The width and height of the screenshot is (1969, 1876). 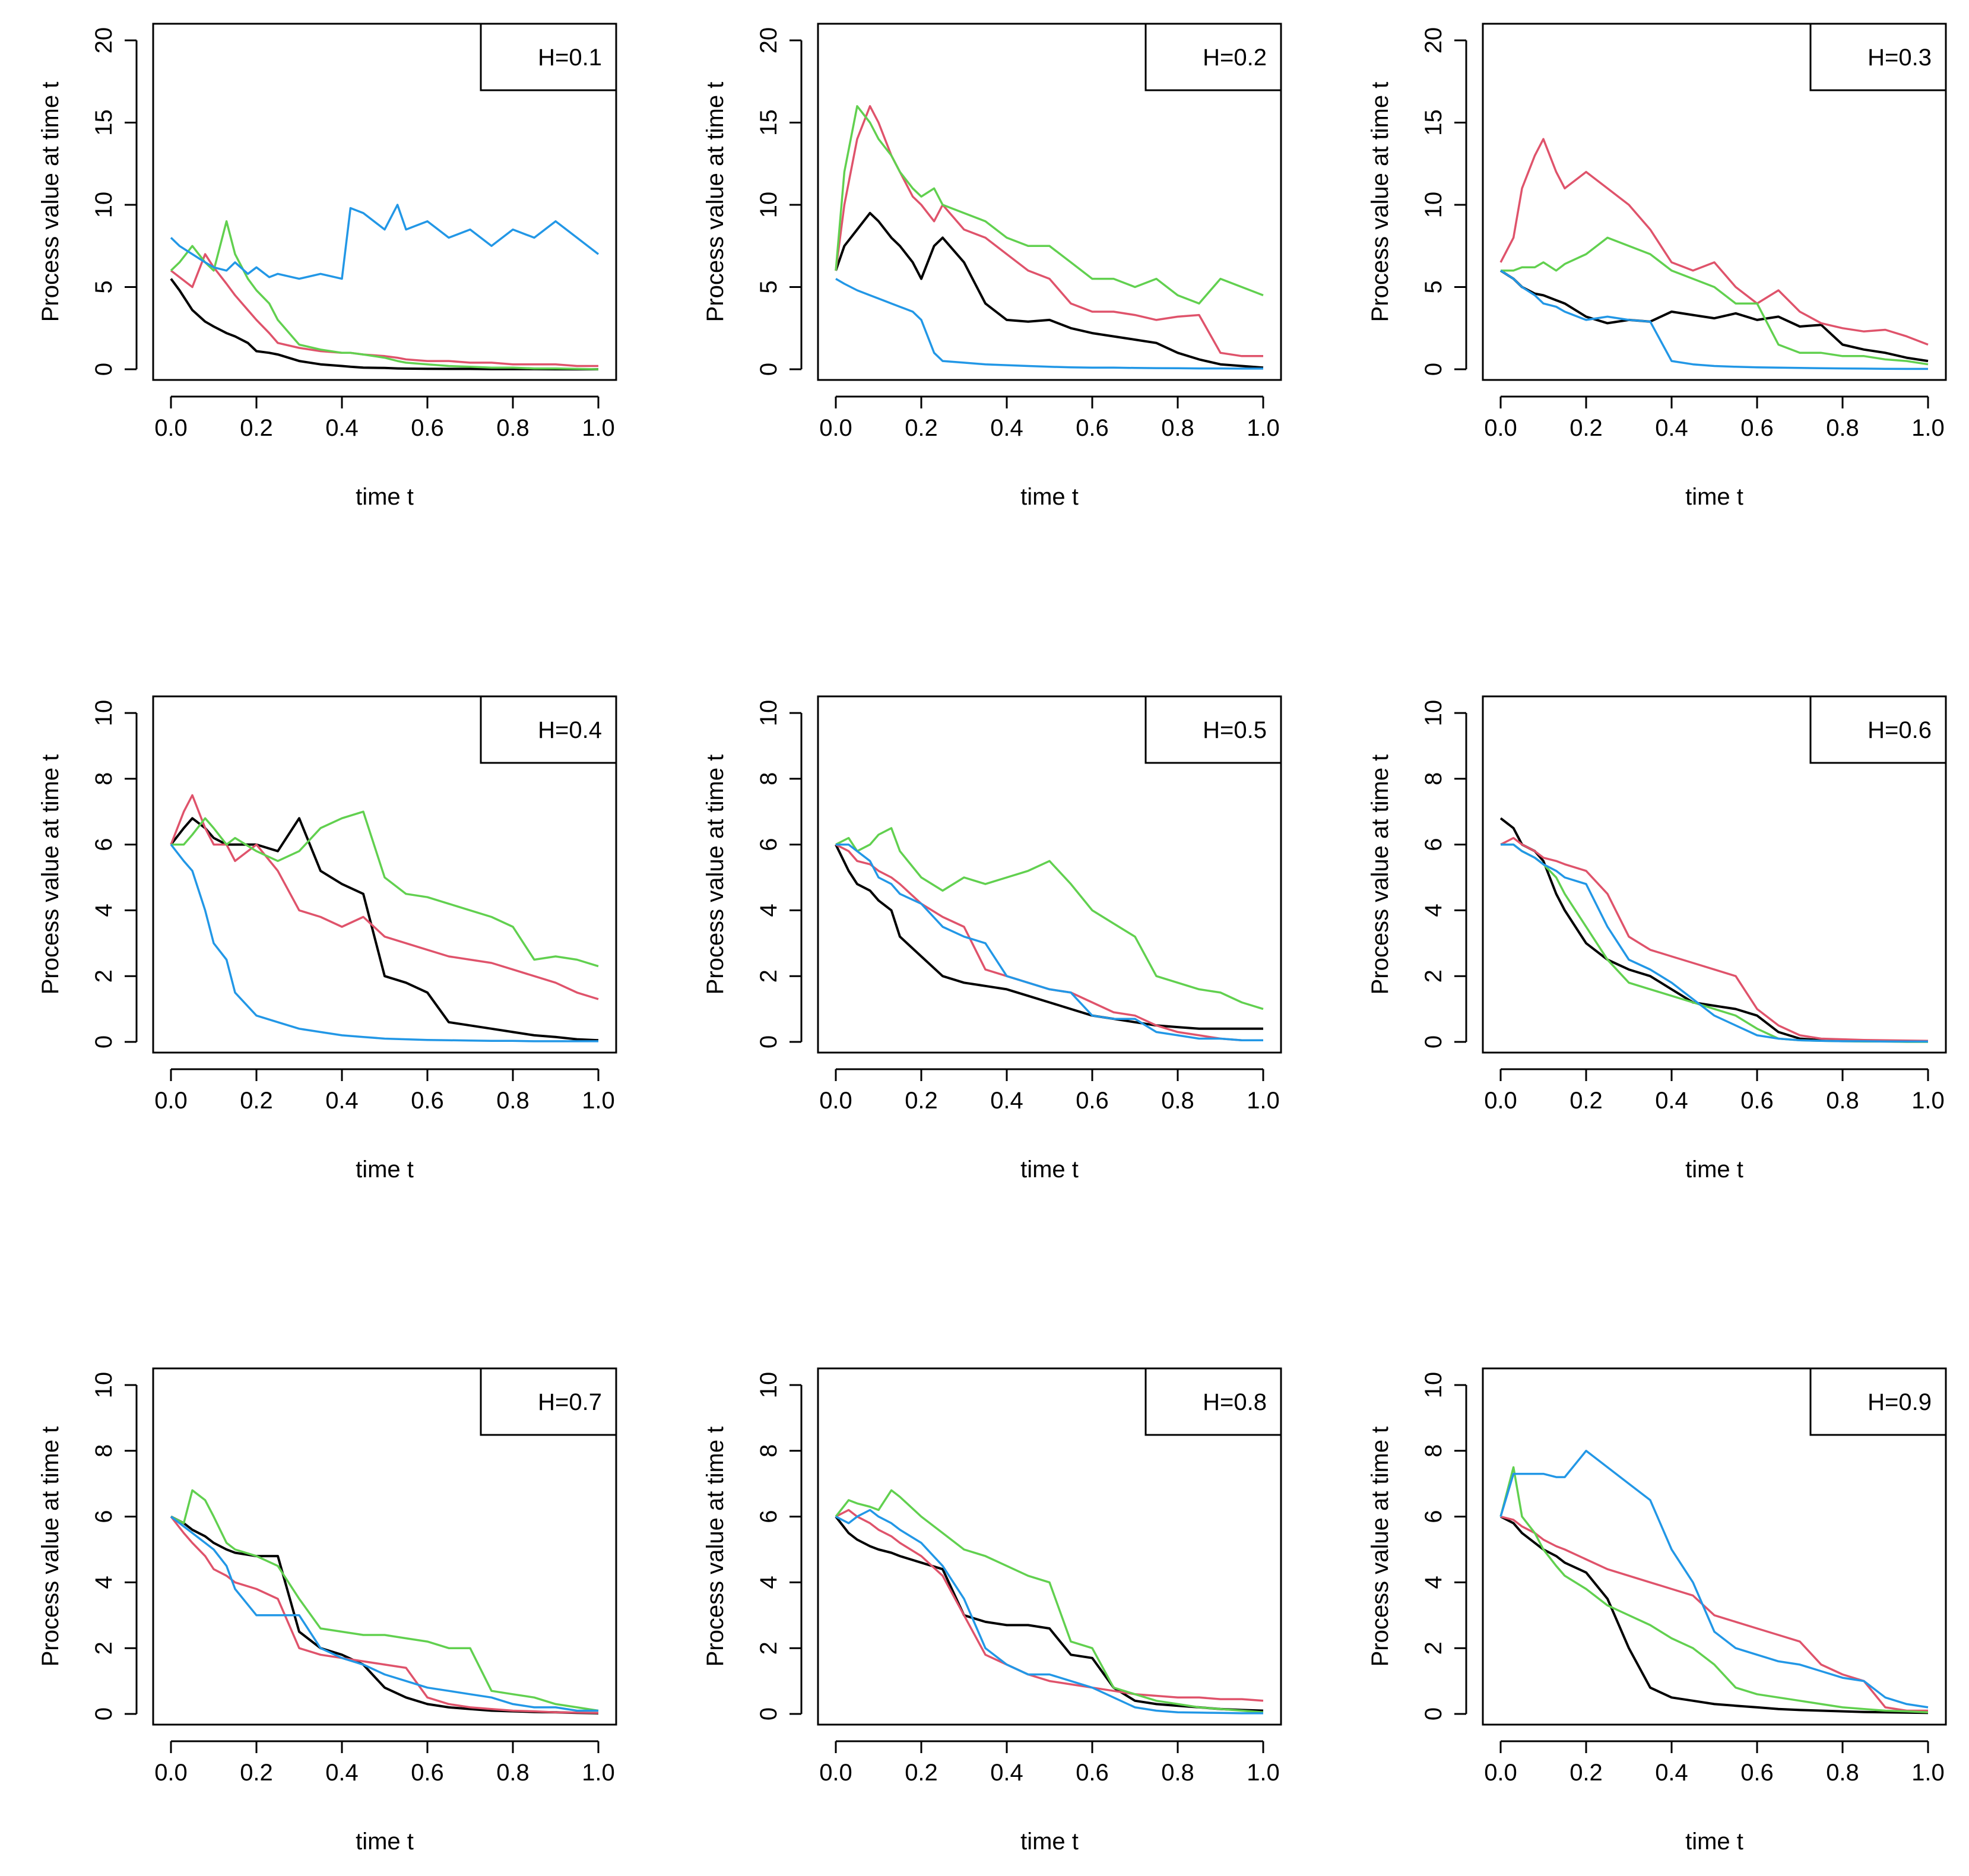 What do you see at coordinates (1899, 730) in the screenshot?
I see `legend-label: H=0.6` at bounding box center [1899, 730].